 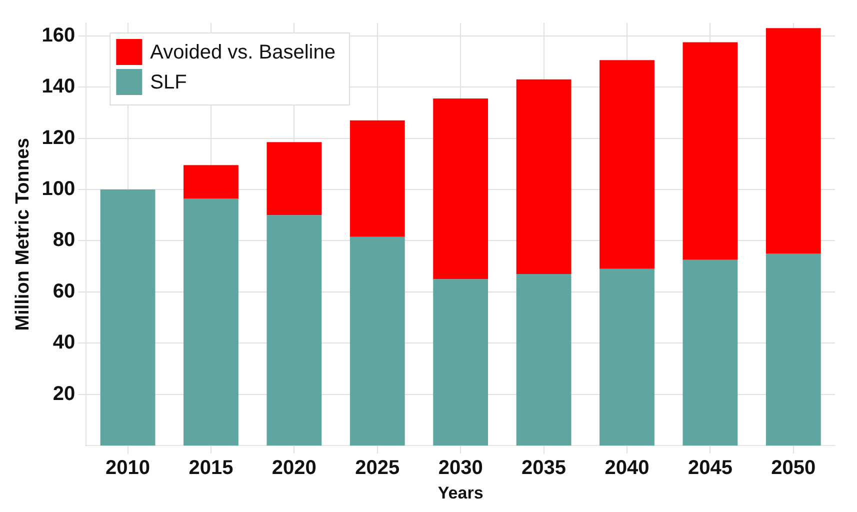 What do you see at coordinates (710, 468) in the screenshot?
I see `x-tick-label: 2045` at bounding box center [710, 468].